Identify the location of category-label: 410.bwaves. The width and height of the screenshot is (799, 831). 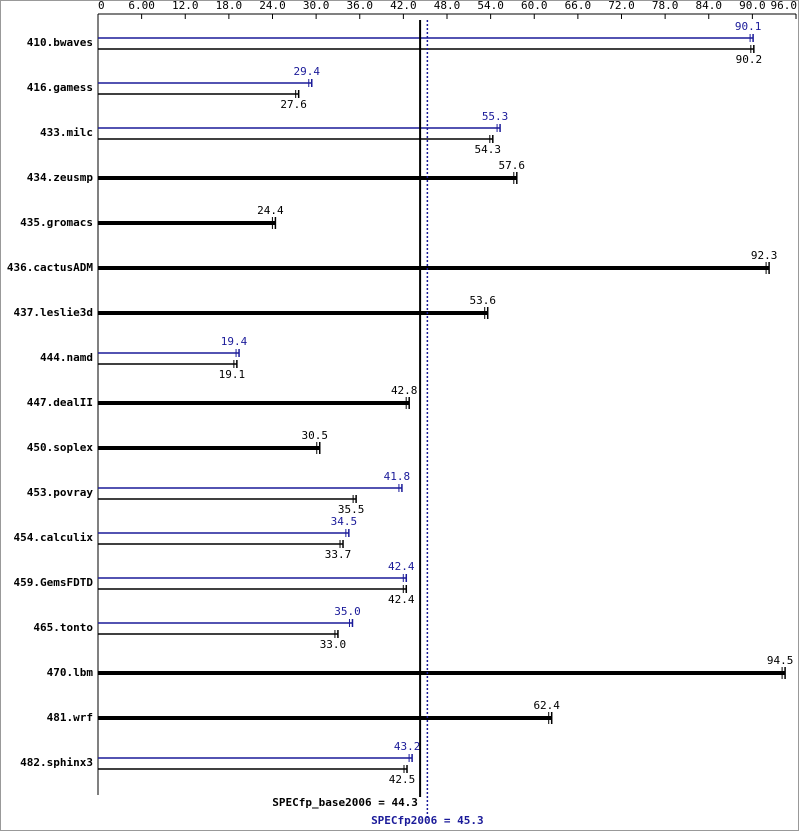
(60, 42).